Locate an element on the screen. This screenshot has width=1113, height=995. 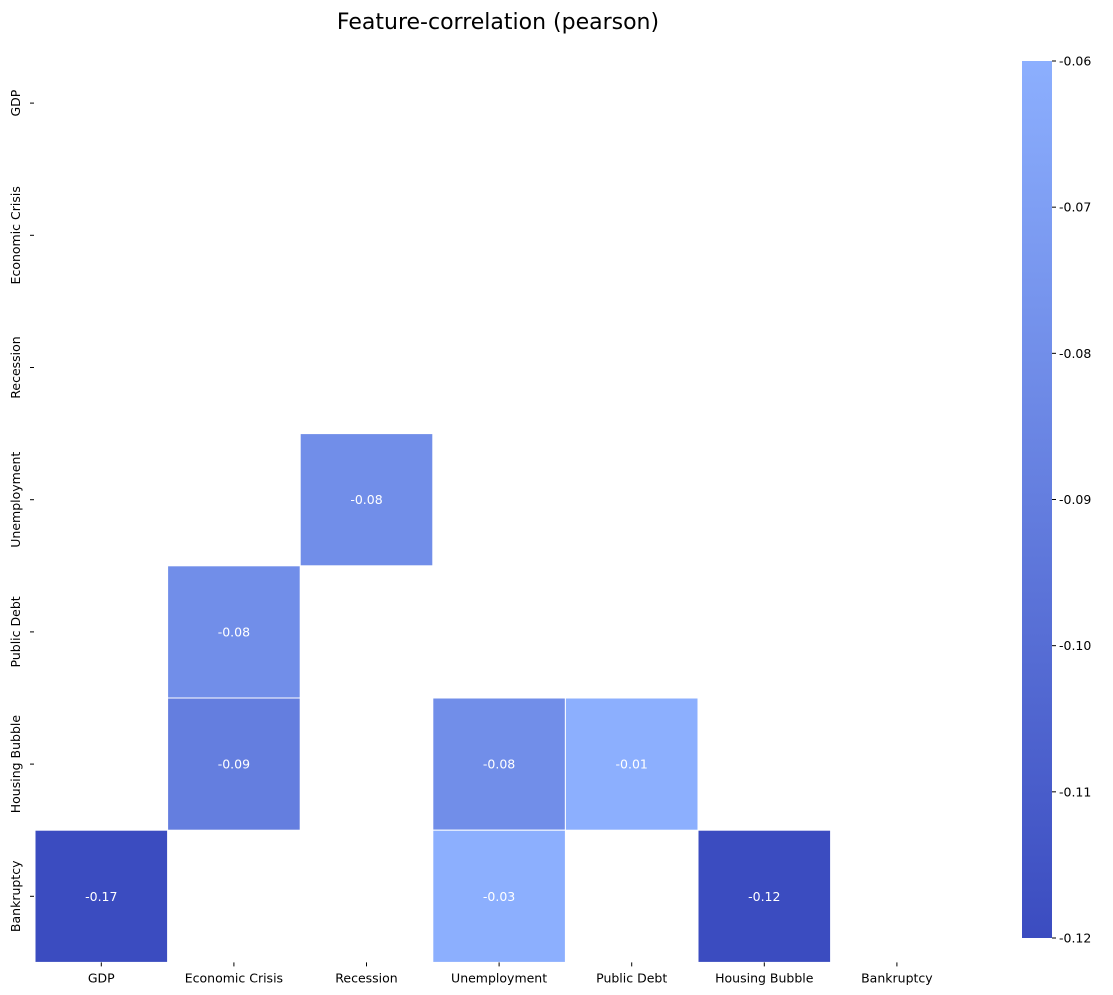
x-tick-label: GDP is located at coordinates (101, 977).